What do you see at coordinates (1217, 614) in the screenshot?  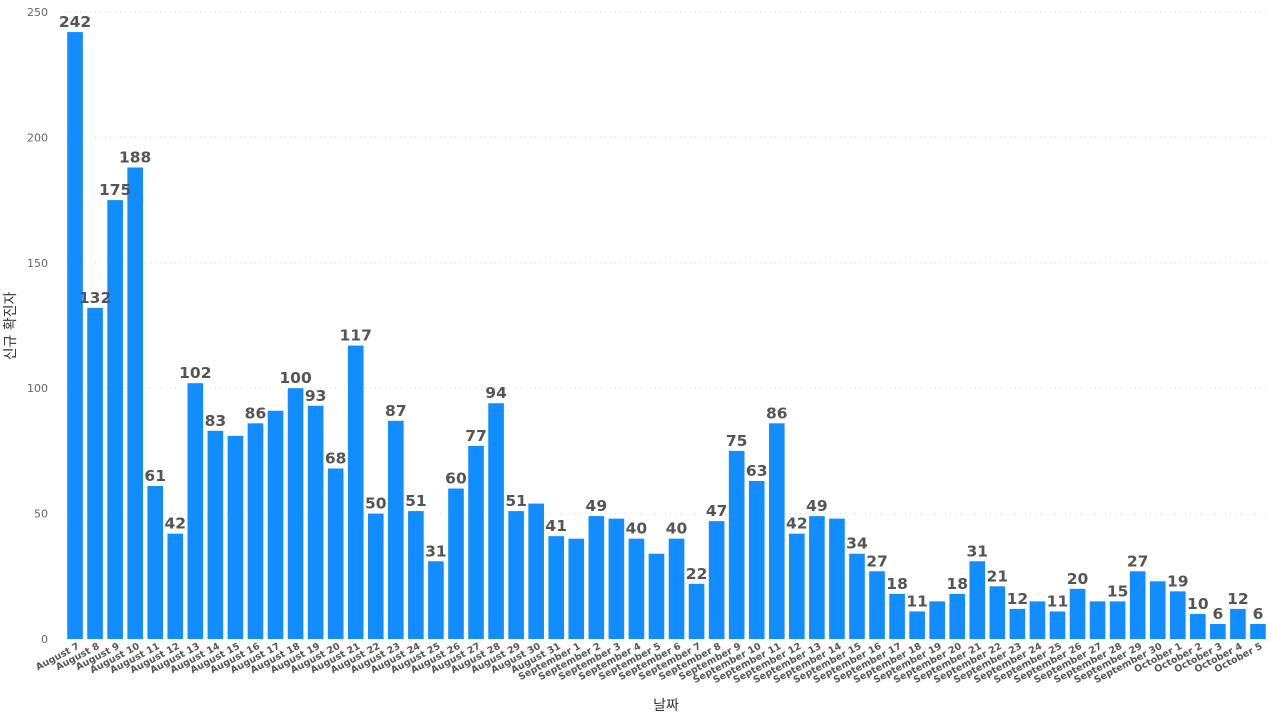 I see `data-label: 6` at bounding box center [1217, 614].